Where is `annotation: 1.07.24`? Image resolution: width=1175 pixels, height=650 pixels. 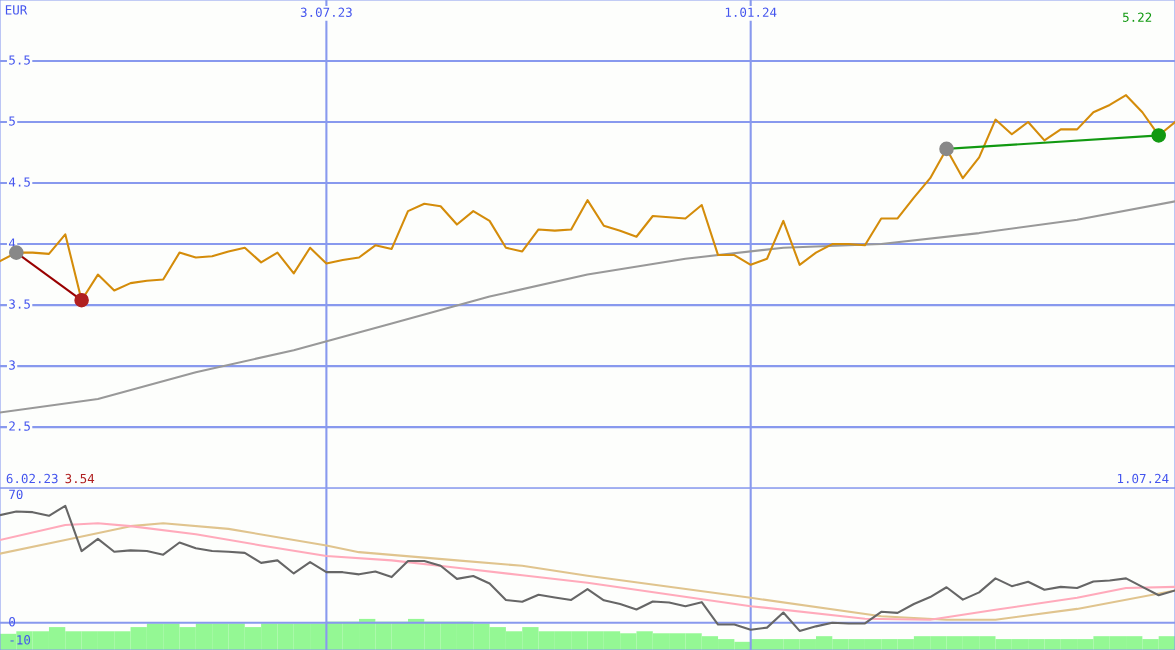 annotation: 1.07.24 is located at coordinates (1143, 478).